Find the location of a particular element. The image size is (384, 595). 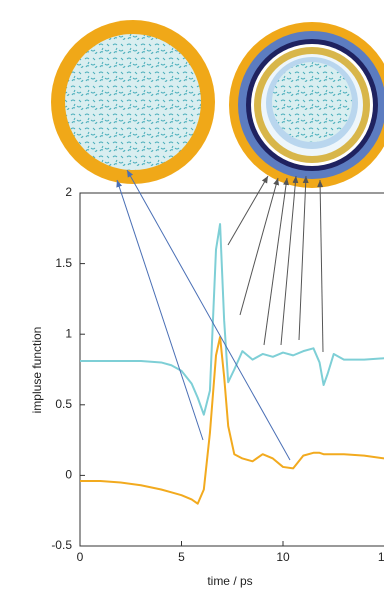

y-tick-label: 0.5 is located at coordinates (63, 404).